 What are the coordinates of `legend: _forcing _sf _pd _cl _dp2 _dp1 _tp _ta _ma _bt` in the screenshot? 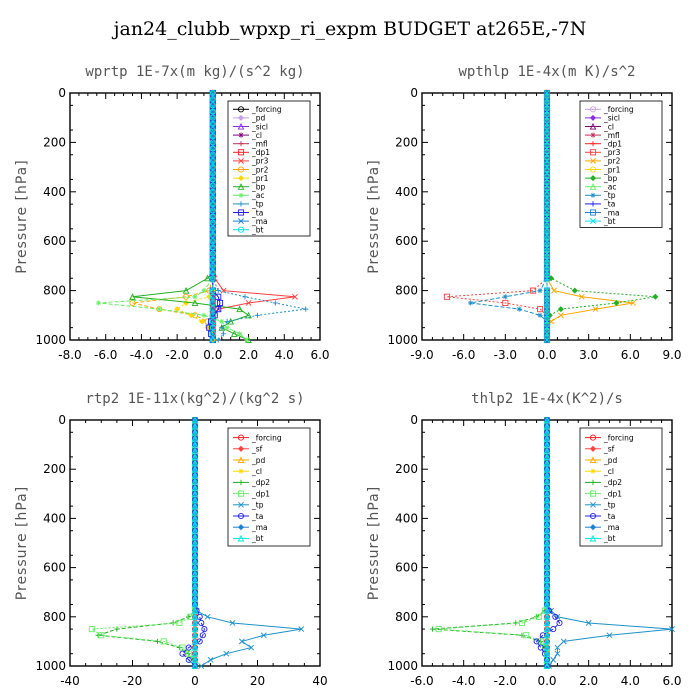 It's located at (269, 487).